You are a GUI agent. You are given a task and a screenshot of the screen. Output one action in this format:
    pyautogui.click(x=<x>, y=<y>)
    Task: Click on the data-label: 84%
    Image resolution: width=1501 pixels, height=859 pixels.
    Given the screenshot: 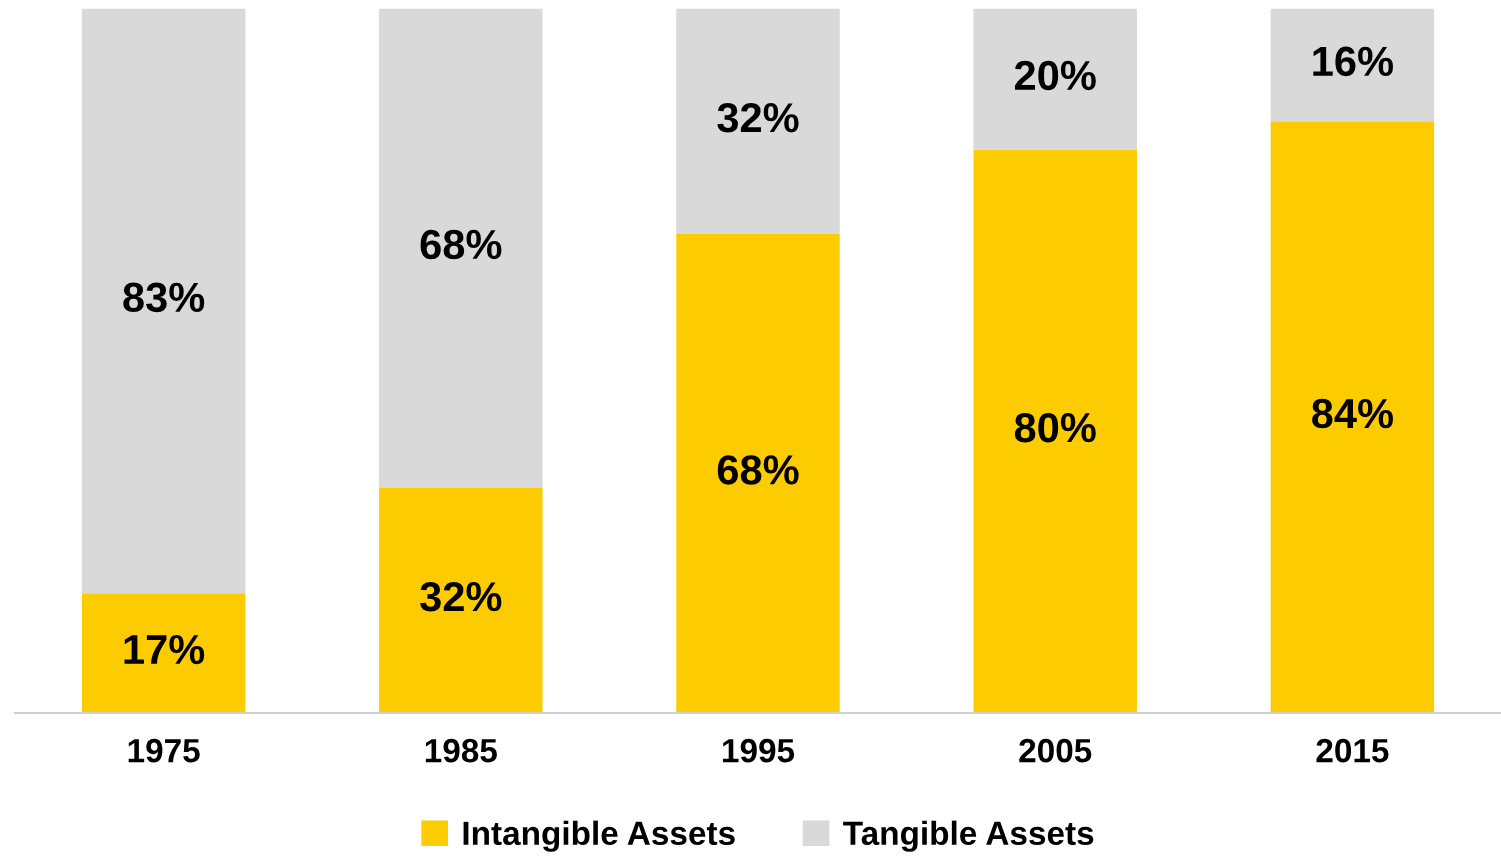 What is the action you would take?
    pyautogui.click(x=1352, y=413)
    